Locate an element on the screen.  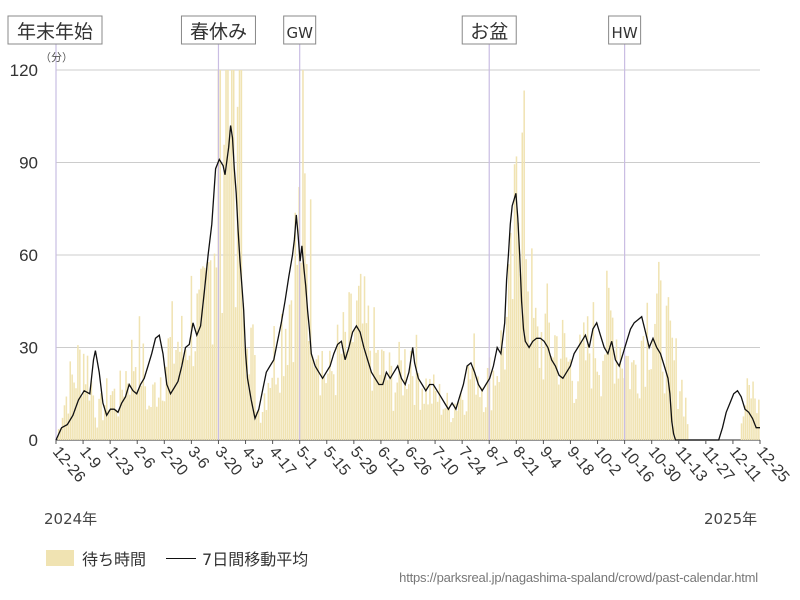
event-label: 年末年始 is located at coordinates (55, 32).